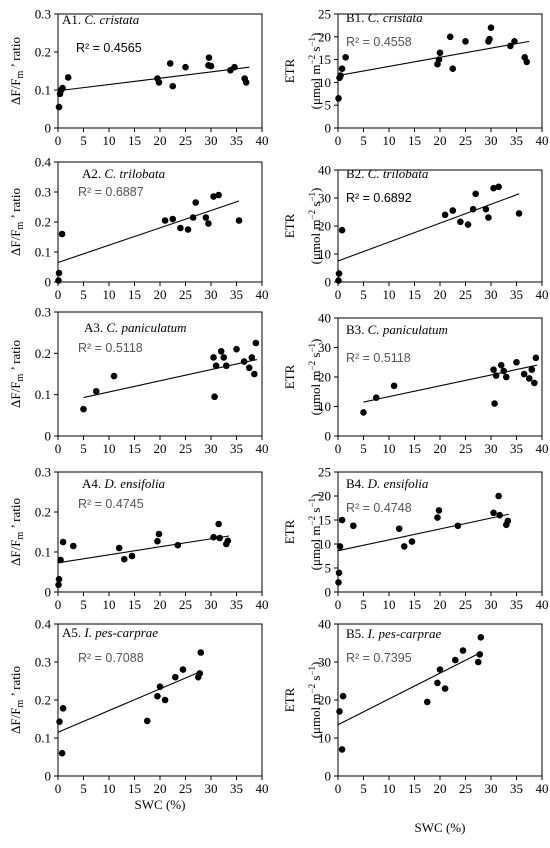  I want to click on panel-label: A1., so click(73, 19).